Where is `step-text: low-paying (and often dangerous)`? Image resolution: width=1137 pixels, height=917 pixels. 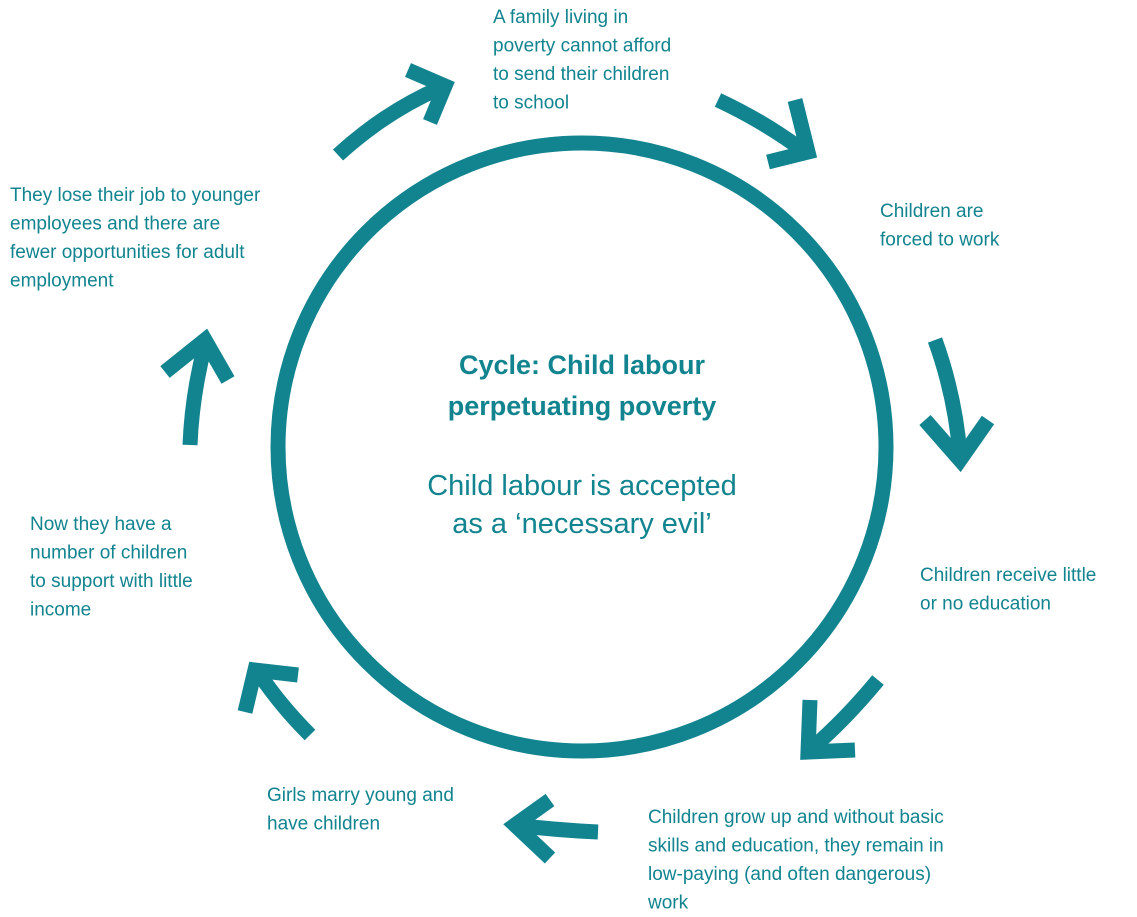 step-text: low-paying (and often dangerous) is located at coordinates (789, 874).